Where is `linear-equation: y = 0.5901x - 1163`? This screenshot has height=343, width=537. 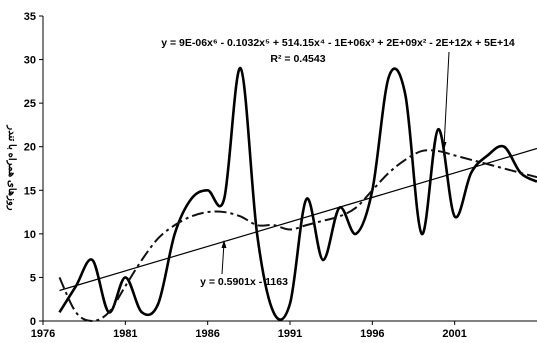 linear-equation: y = 0.5901x - 1163 is located at coordinates (244, 282).